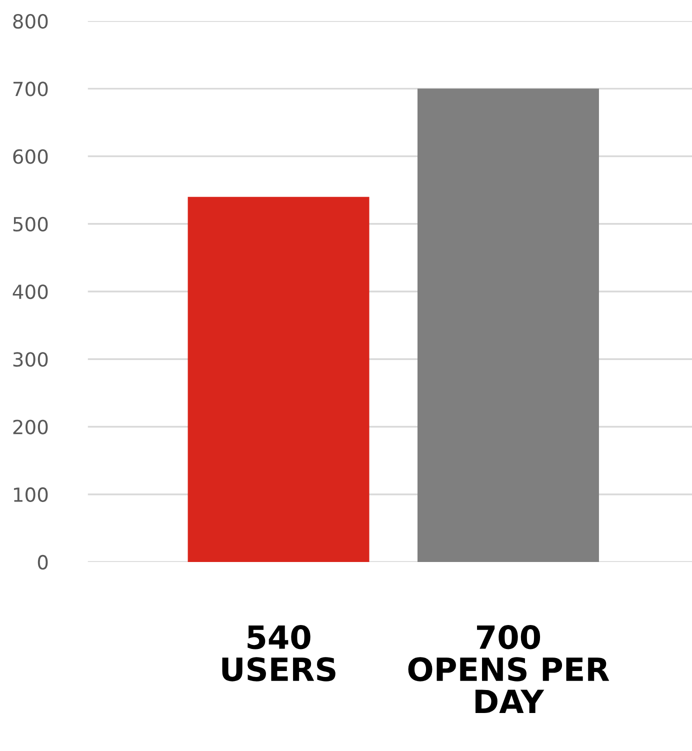 The width and height of the screenshot is (692, 751). I want to click on x-tick-label: 540 USERS, so click(279, 653).